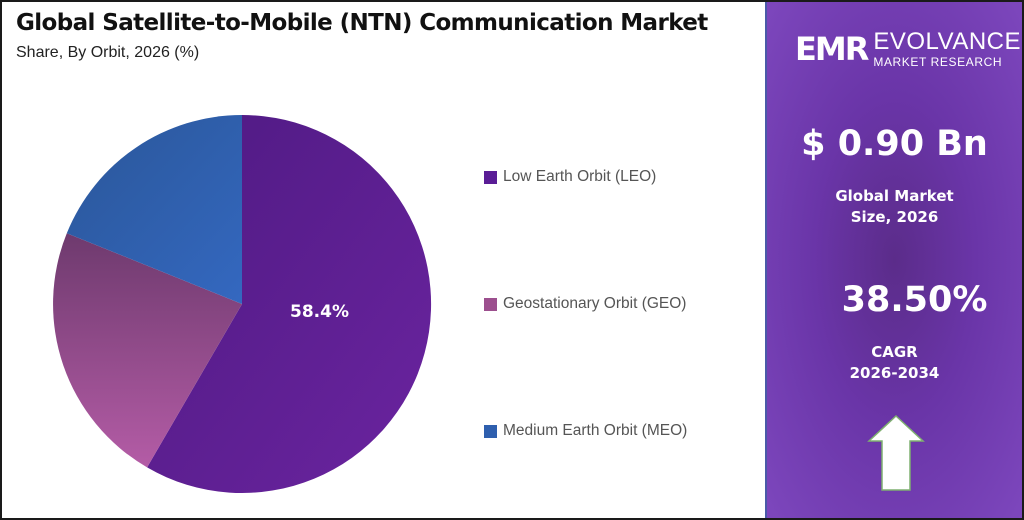 This screenshot has width=1024, height=520. Describe the element at coordinates (580, 176) in the screenshot. I see `legend-label: Low Earth Orbit (LEO)` at that location.